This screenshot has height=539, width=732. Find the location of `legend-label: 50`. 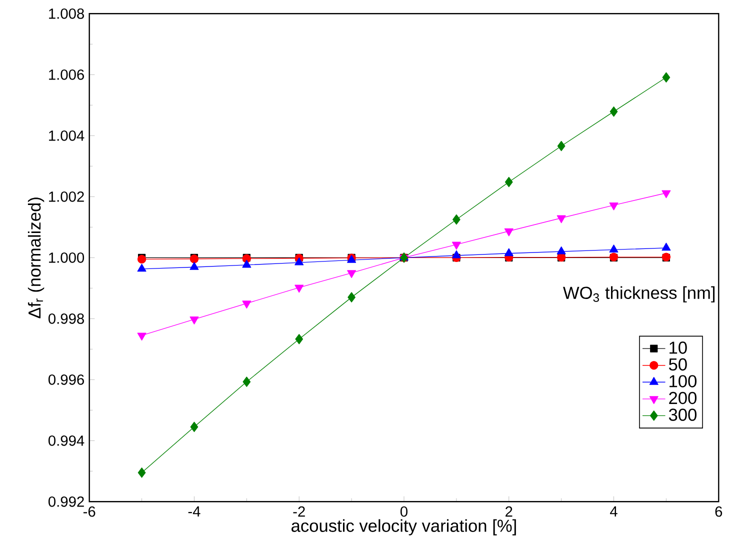

legend-label: 50 is located at coordinates (677, 364).